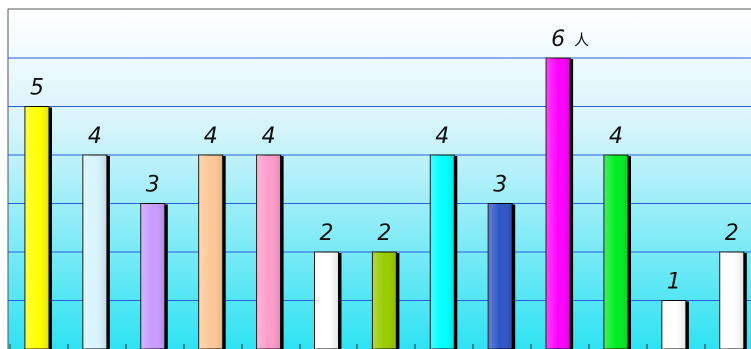 The height and width of the screenshot is (349, 751). Describe the element at coordinates (581, 40) in the screenshot. I see `unit-label: 人` at that location.